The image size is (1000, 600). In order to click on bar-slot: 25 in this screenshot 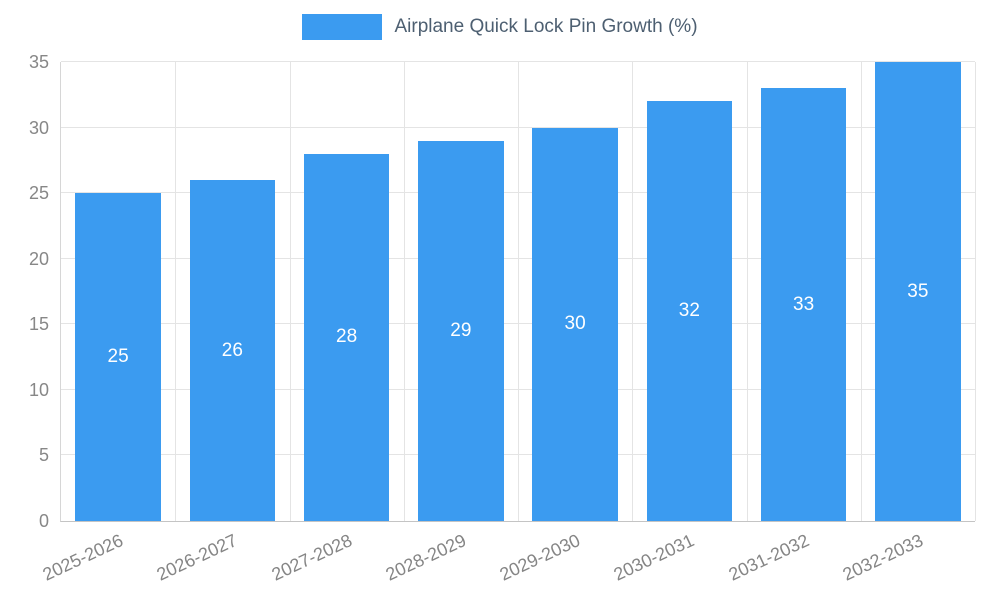, I will do `click(118, 291)`.